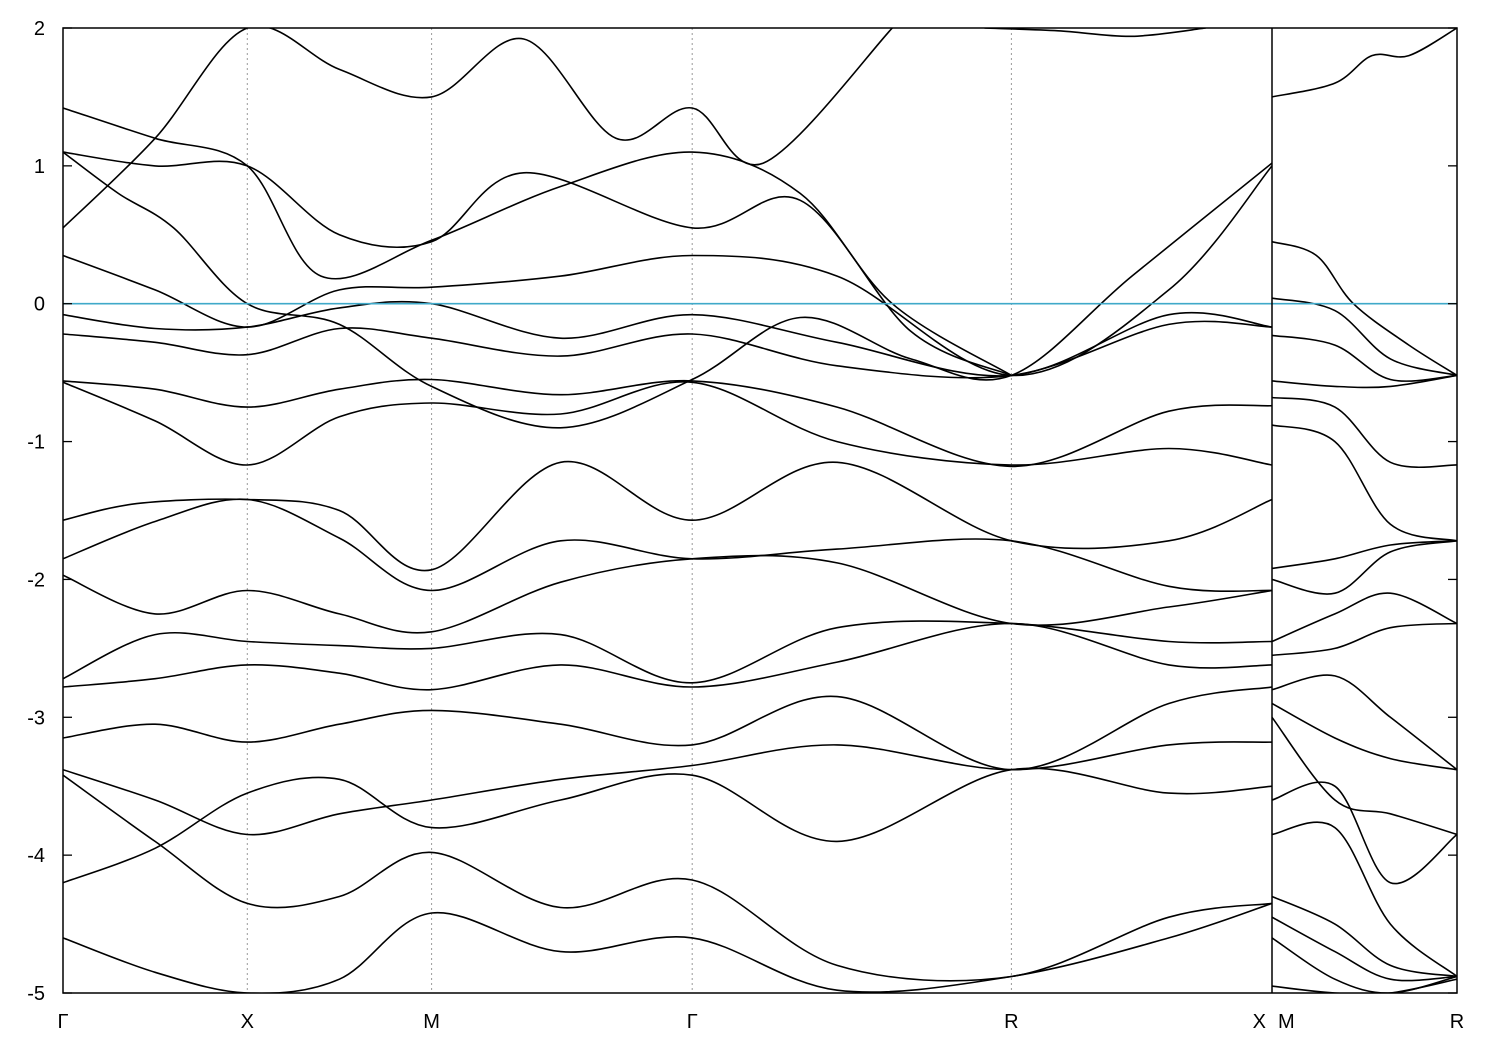  Describe the element at coordinates (36, 856) in the screenshot. I see `y-tick-label-1: -4` at that location.